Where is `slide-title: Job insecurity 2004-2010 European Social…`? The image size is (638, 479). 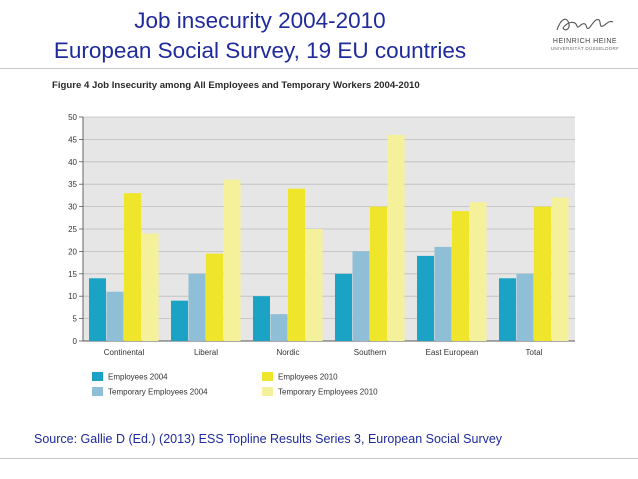
slide-title: Job insecurity 2004-2010 European Social… is located at coordinates (260, 36).